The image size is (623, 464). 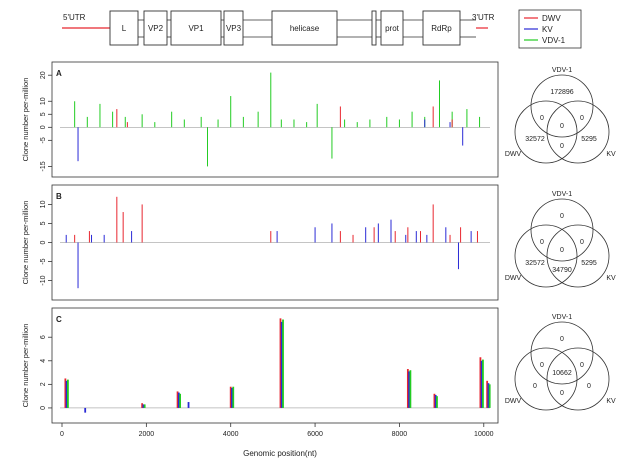 I want to click on utr5-label: 5'UTR, so click(x=74, y=17).